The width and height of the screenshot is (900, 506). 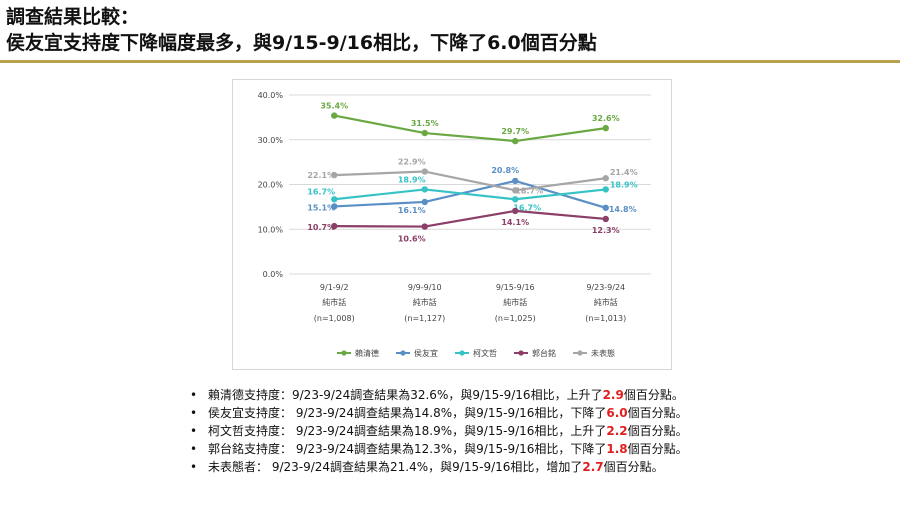 What do you see at coordinates (425, 287) in the screenshot?
I see `x-tick-label: 9/9-9/10` at bounding box center [425, 287].